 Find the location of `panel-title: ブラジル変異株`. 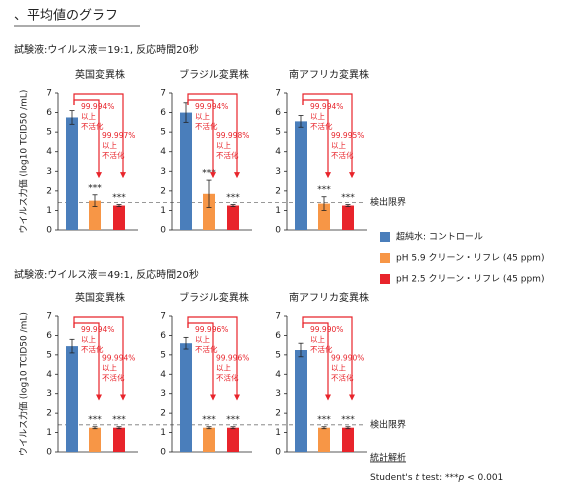

panel-title: ブラジル変異株 is located at coordinates (214, 74).